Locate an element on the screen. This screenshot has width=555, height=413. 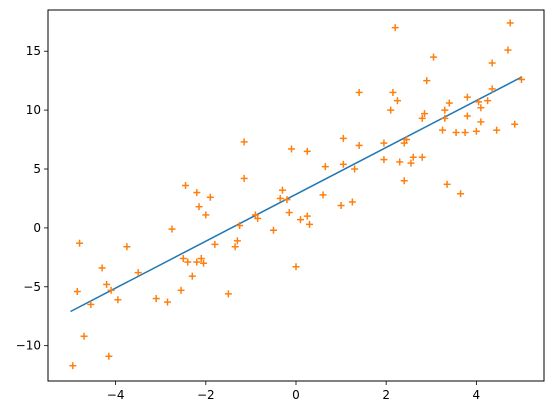
x-tick-label: −4 is located at coordinates (116, 395).